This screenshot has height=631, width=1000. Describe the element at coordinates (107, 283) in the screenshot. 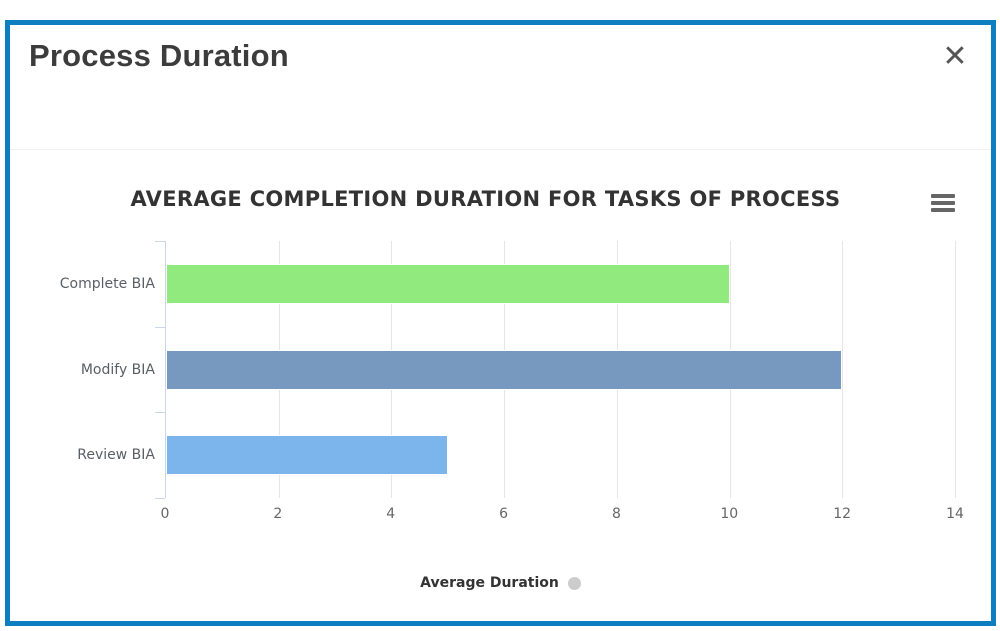

I see `category-label: Complete BIA` at that location.